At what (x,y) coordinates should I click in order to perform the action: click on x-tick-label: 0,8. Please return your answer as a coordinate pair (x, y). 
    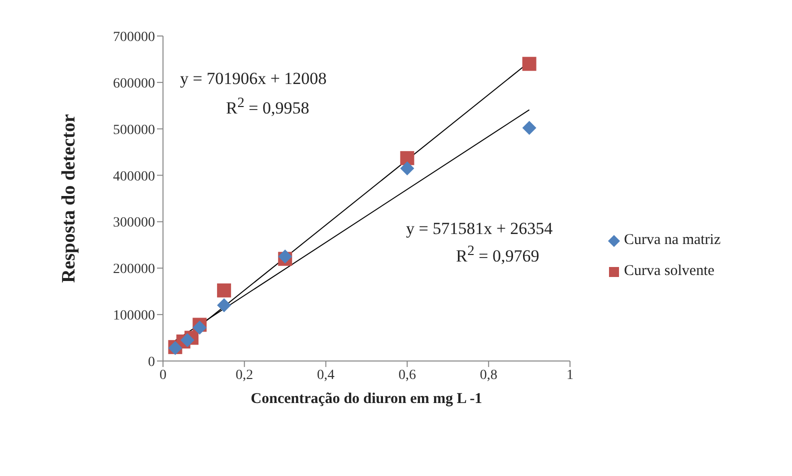
    Looking at the image, I should click on (489, 375).